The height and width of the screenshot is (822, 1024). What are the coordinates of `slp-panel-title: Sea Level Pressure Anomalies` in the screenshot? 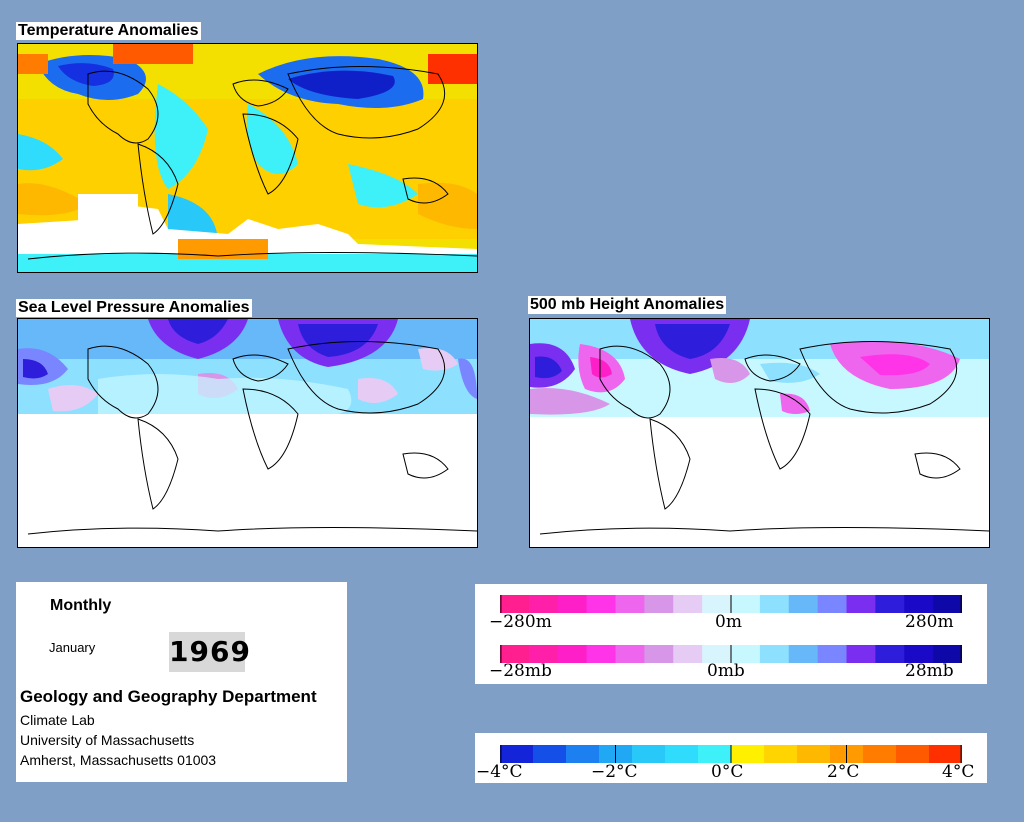 It's located at (134, 308).